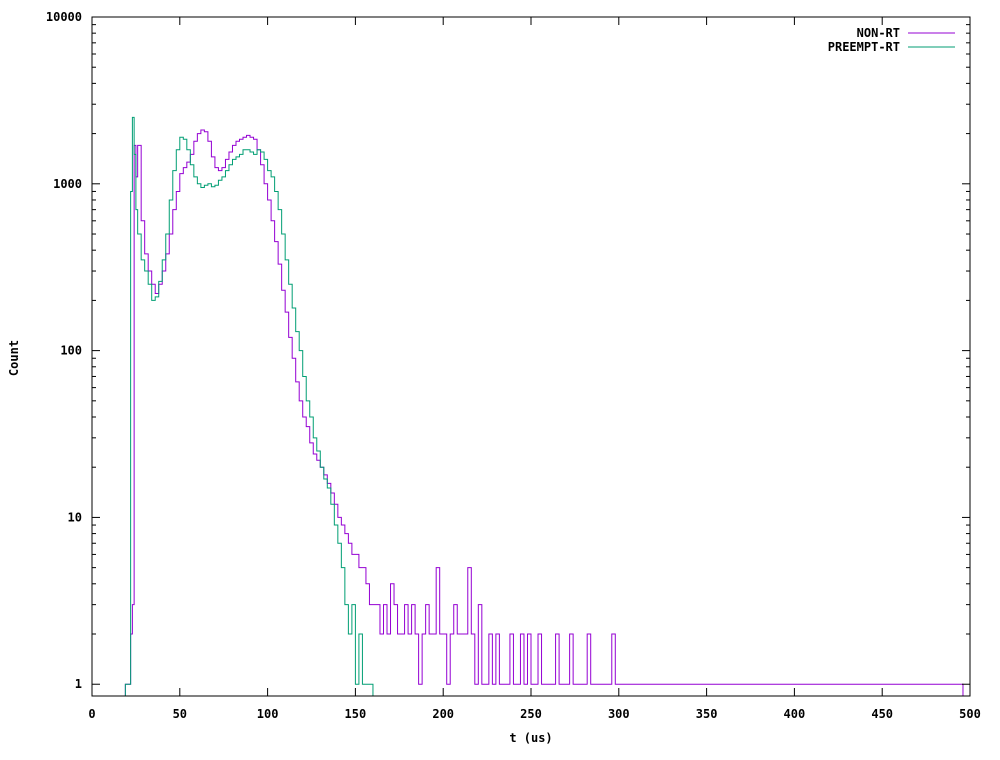 The width and height of the screenshot is (1000, 760). What do you see at coordinates (864, 47) in the screenshot?
I see `legend-label: PREEMPT-RT` at bounding box center [864, 47].